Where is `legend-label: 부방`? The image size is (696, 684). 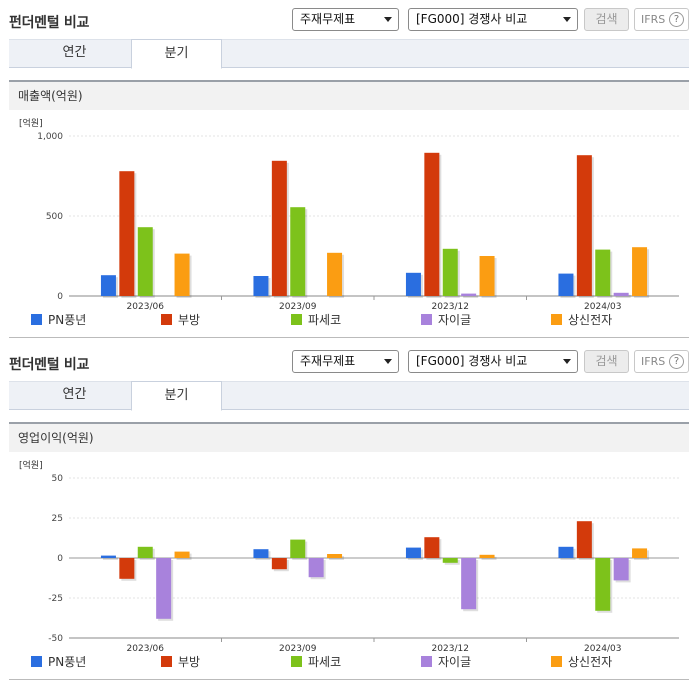
legend-label: 부방 is located at coordinates (189, 662).